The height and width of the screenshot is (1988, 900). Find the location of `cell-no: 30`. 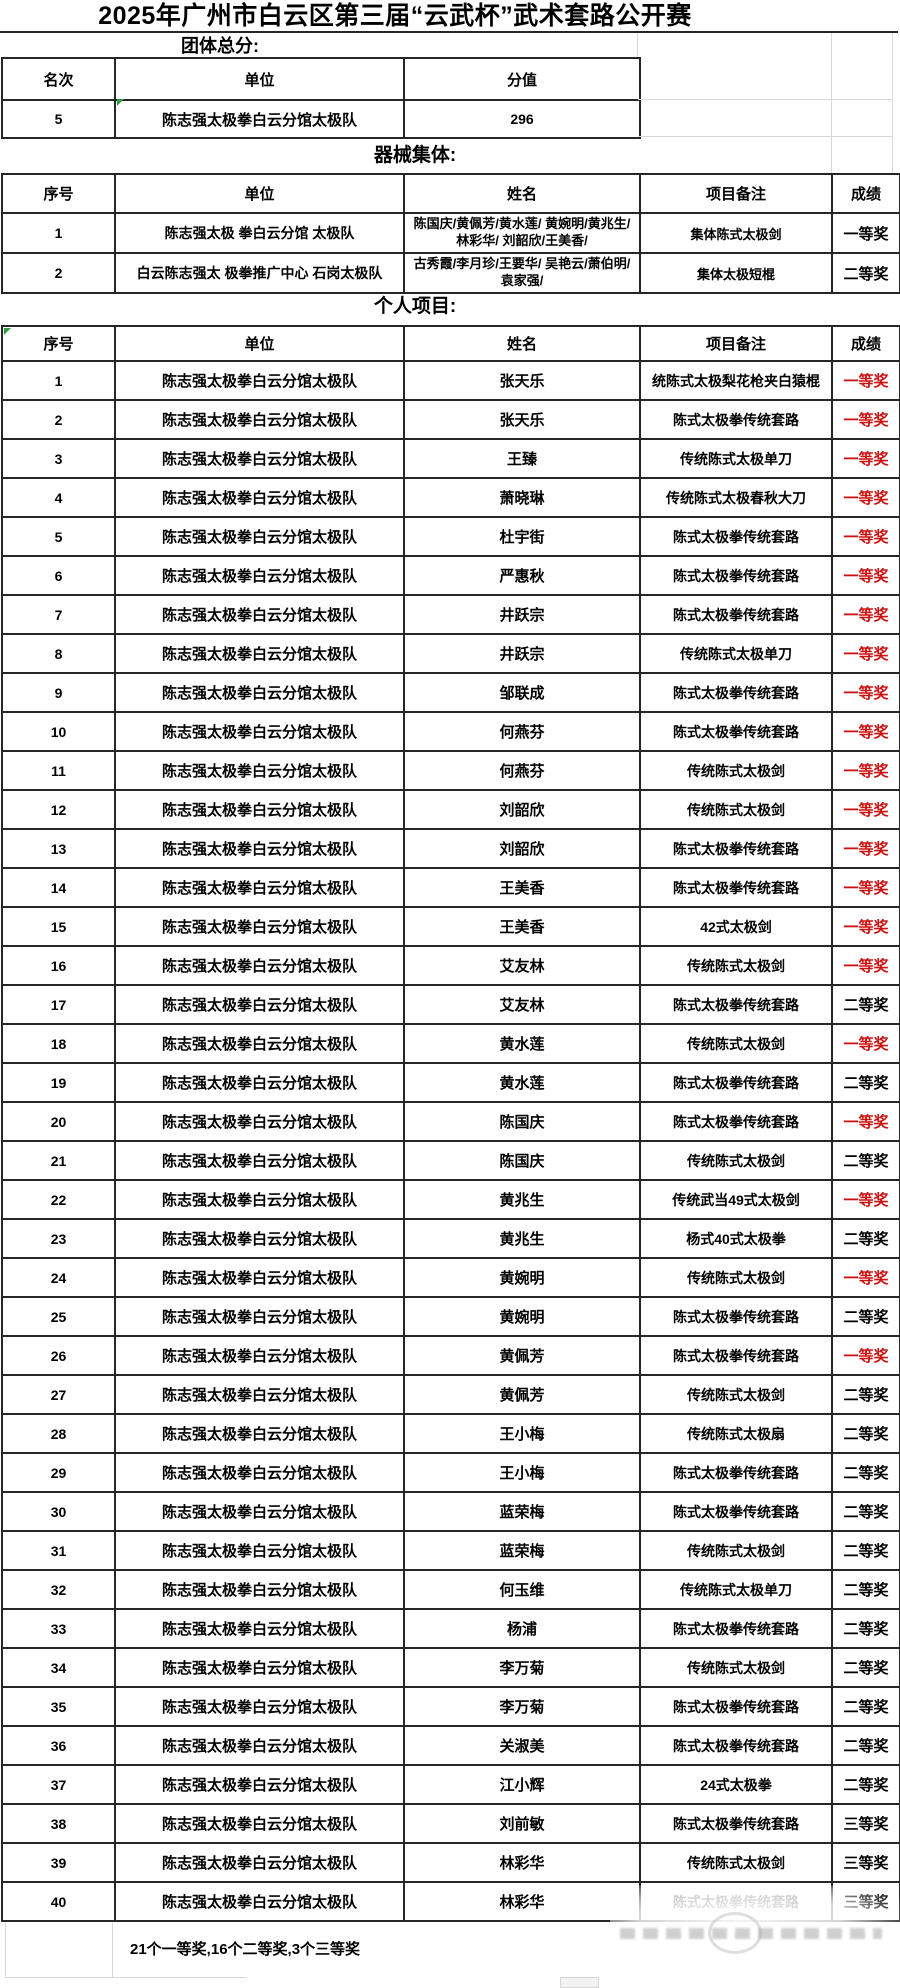

cell-no: 30 is located at coordinates (58, 1511).